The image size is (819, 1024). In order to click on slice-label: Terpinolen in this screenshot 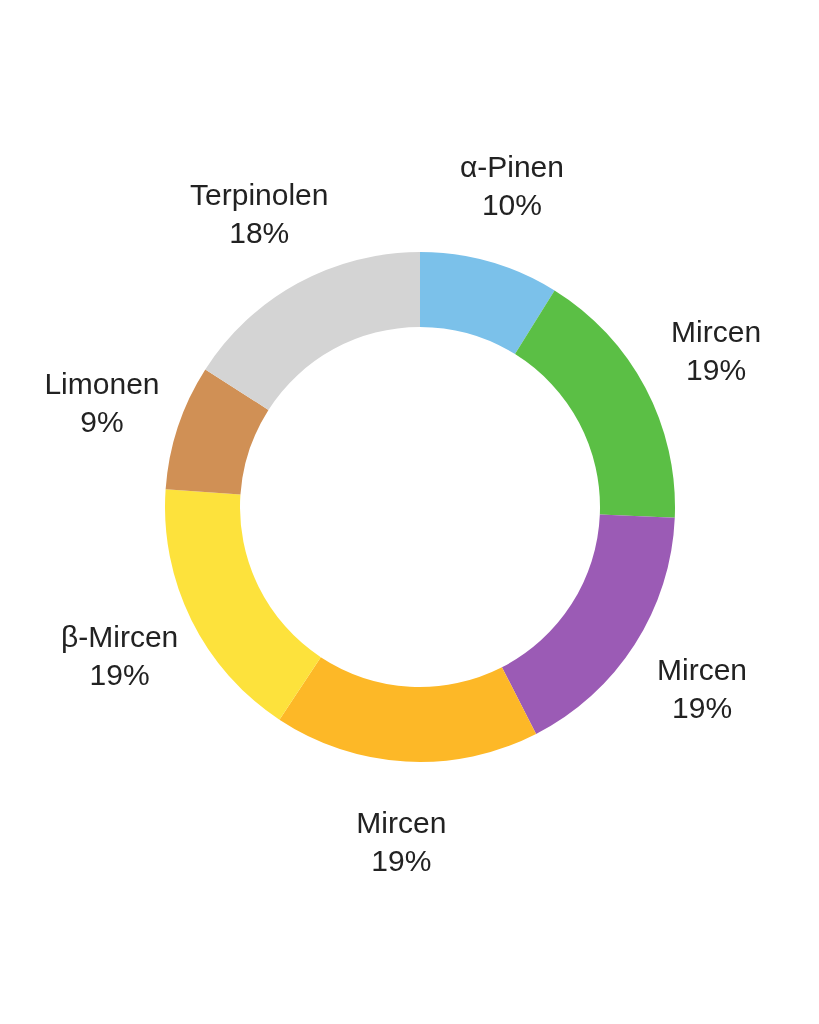, I will do `click(259, 195)`.